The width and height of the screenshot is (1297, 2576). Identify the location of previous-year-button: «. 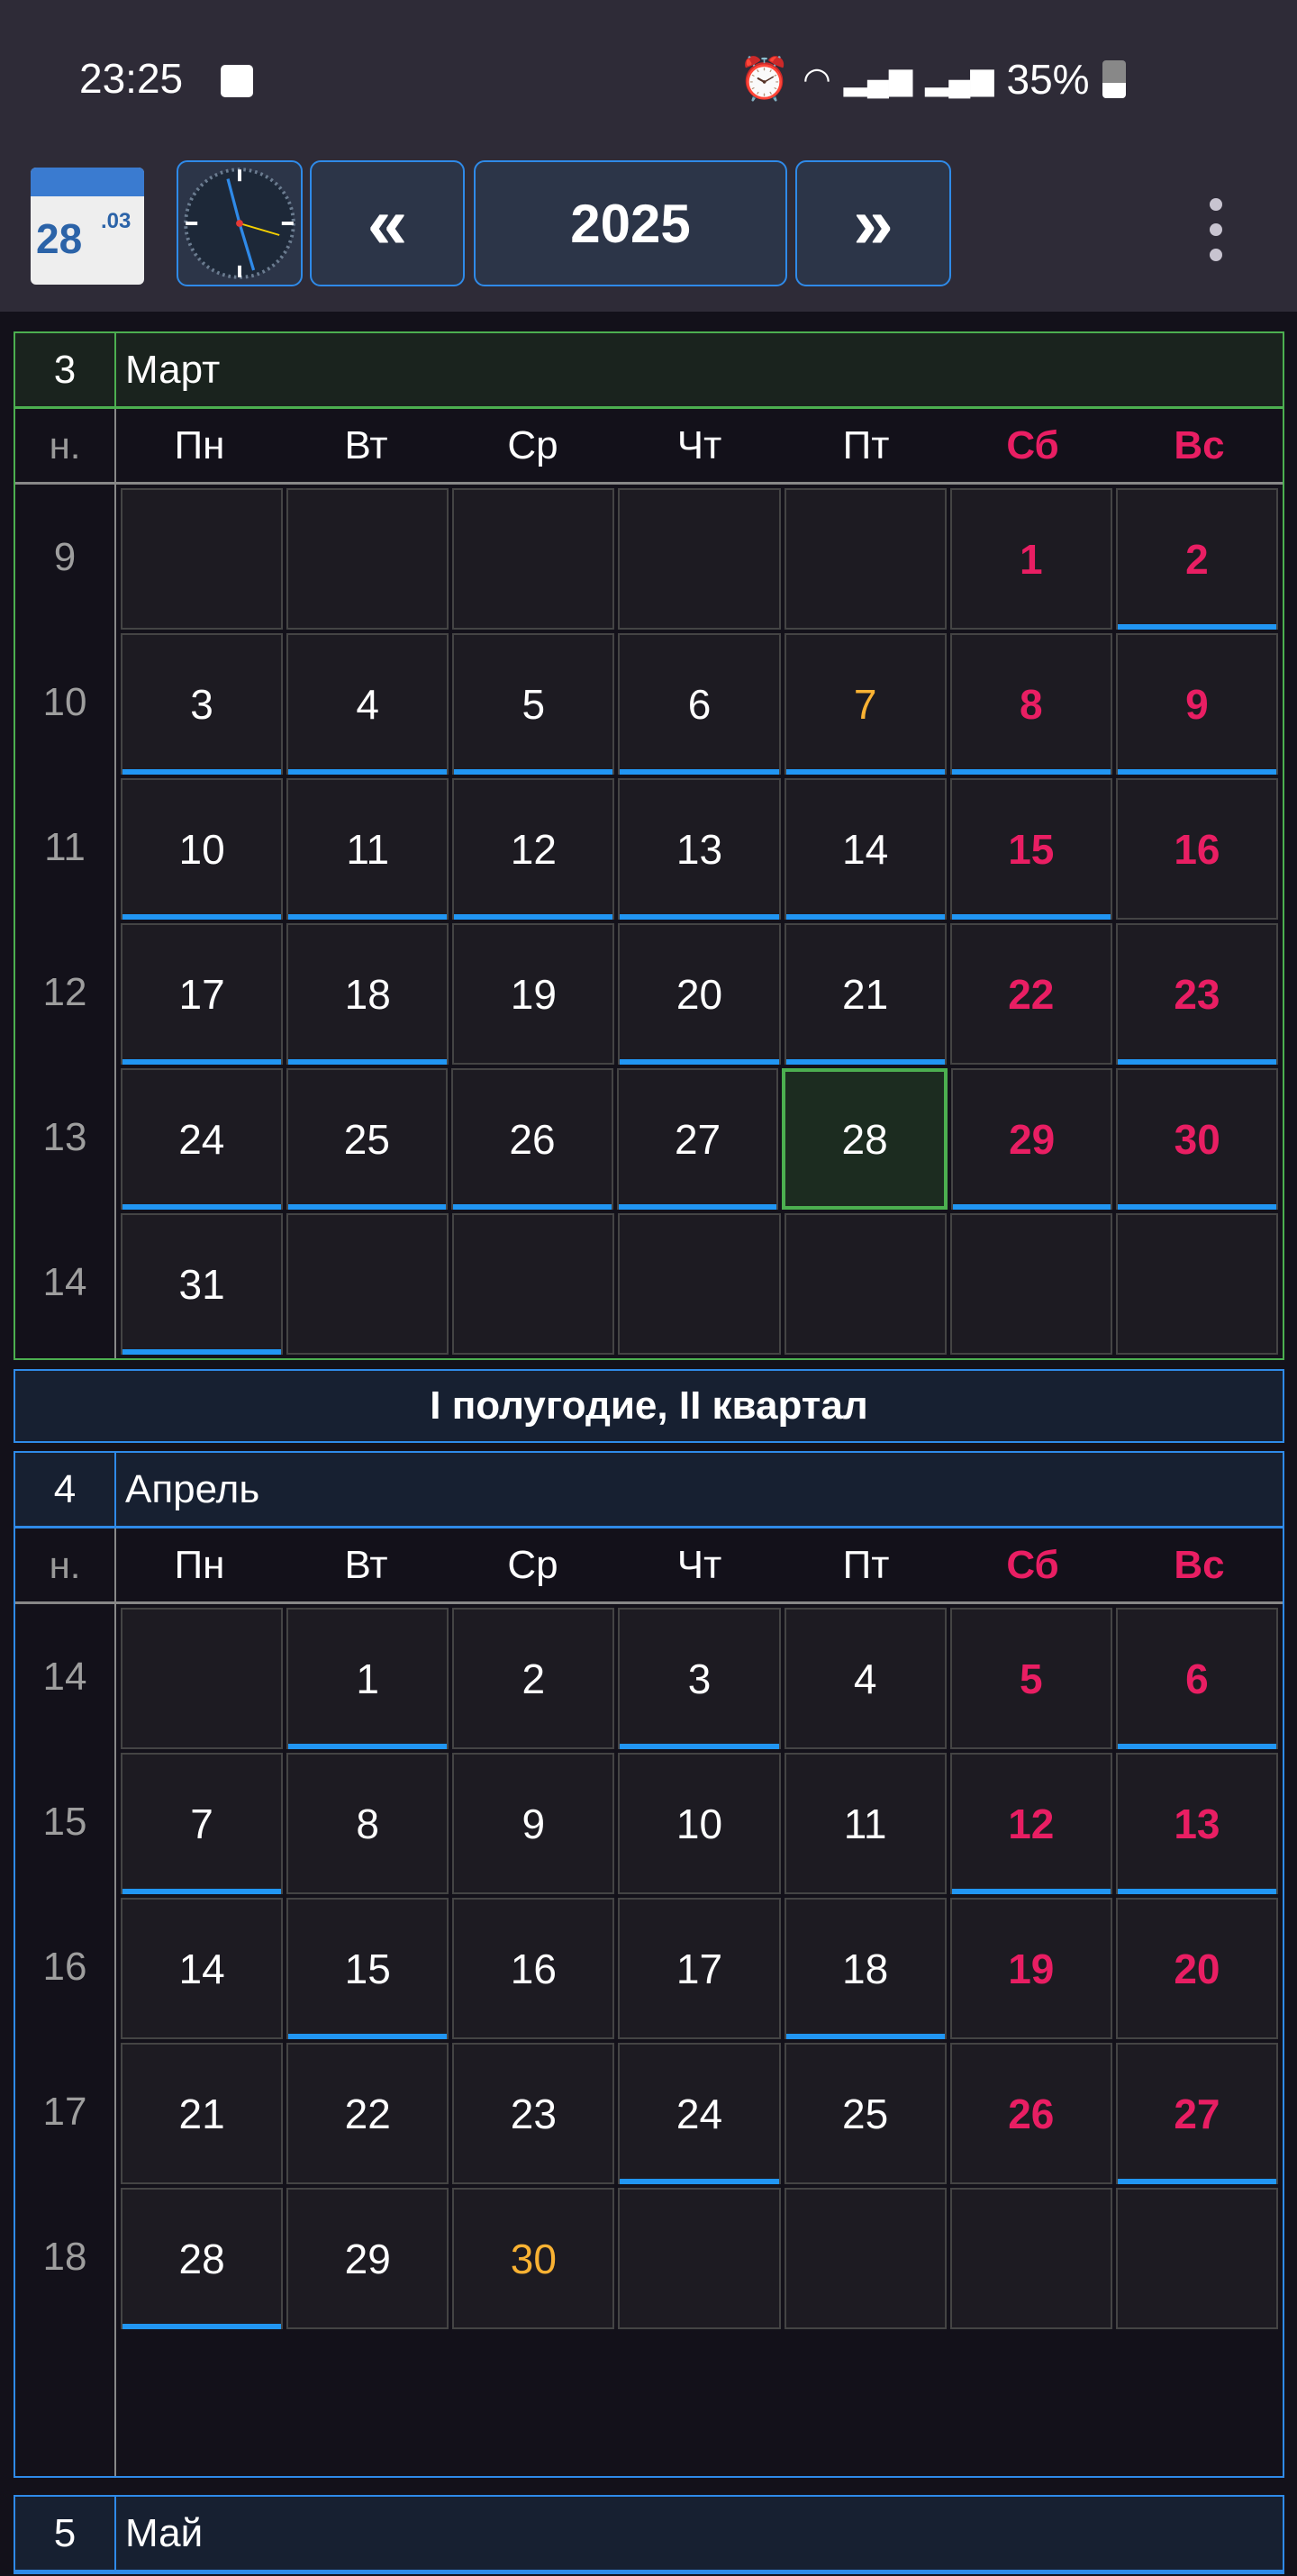
(387, 223).